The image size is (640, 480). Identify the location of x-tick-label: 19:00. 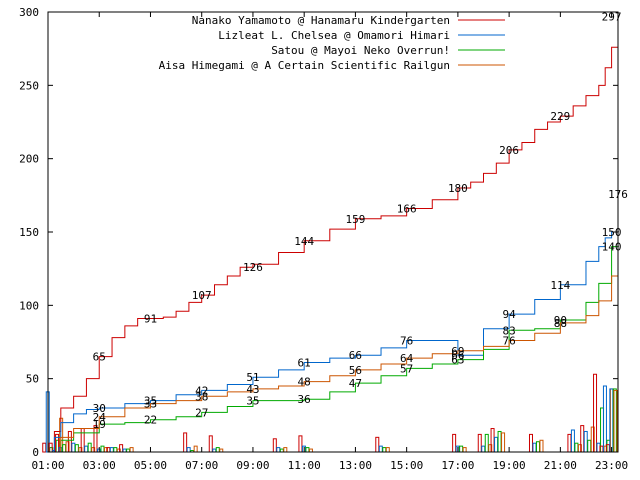
(509, 465).